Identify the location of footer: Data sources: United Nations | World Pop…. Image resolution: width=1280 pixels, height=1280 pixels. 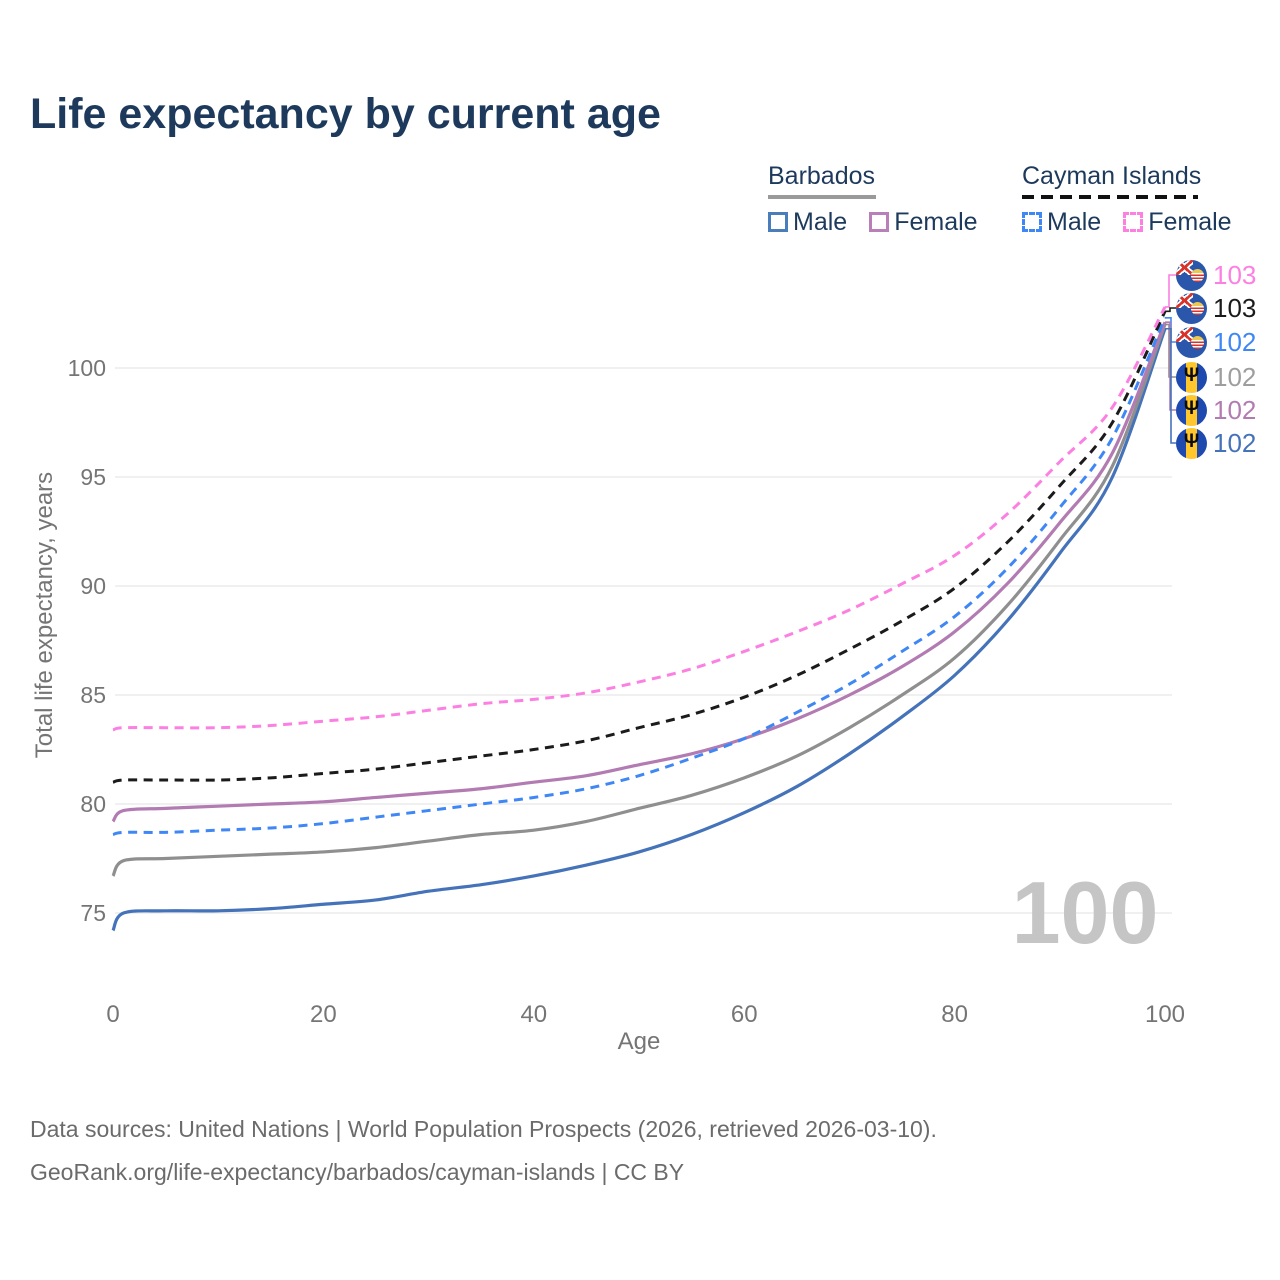
(483, 1150).